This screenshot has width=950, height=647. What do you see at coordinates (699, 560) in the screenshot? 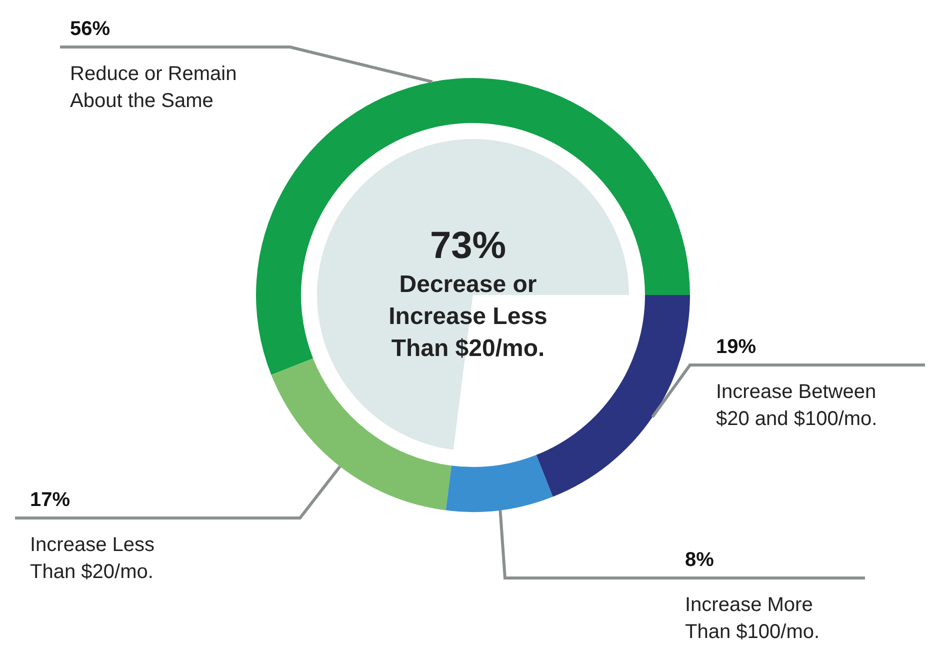
I see `data-label: 8%` at bounding box center [699, 560].